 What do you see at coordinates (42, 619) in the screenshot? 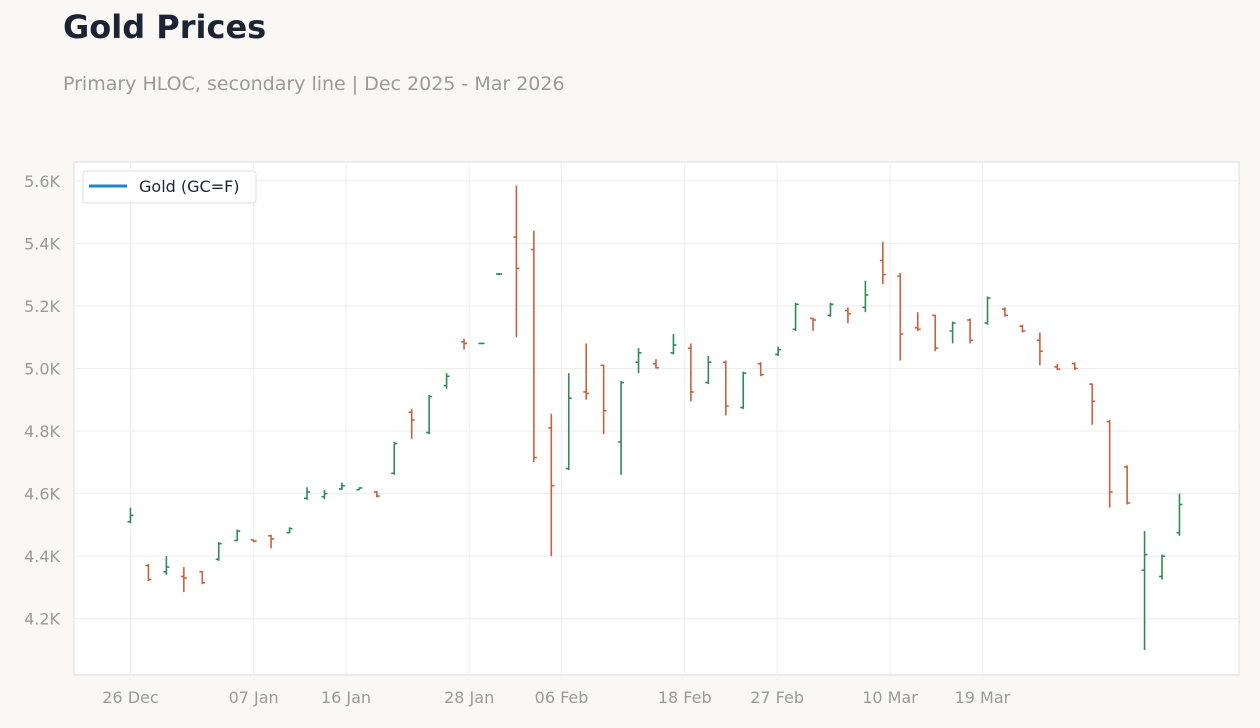
I see `y-tick-label: 4.2K` at bounding box center [42, 619].